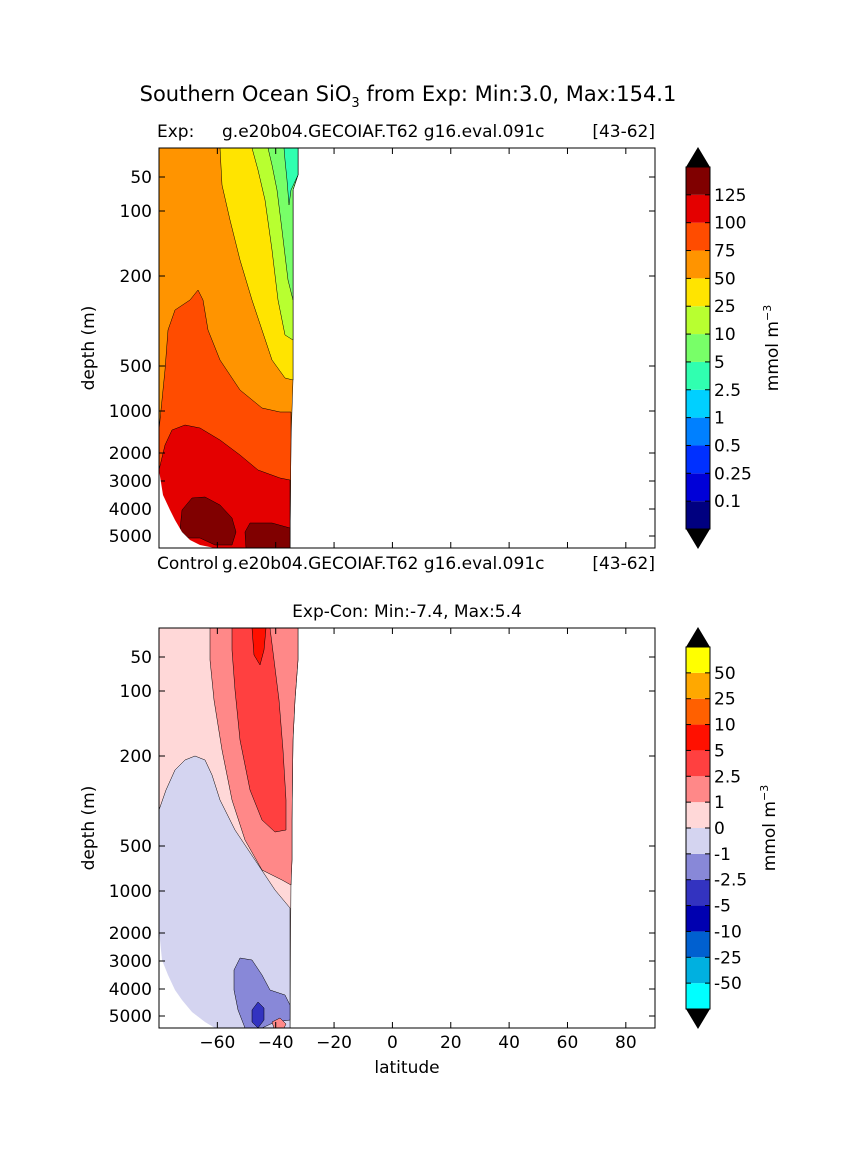 The height and width of the screenshot is (1158, 864). Describe the element at coordinates (276, 1043) in the screenshot. I see `x-tick-label: −40` at that location.